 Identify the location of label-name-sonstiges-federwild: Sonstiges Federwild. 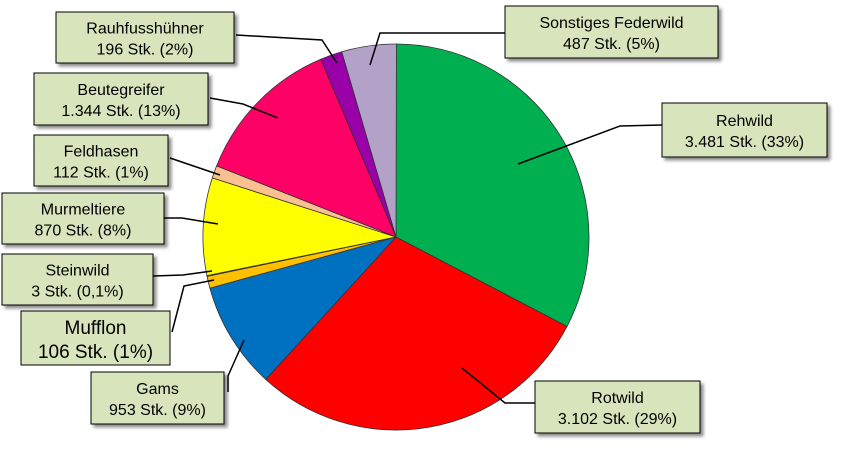
(611, 23).